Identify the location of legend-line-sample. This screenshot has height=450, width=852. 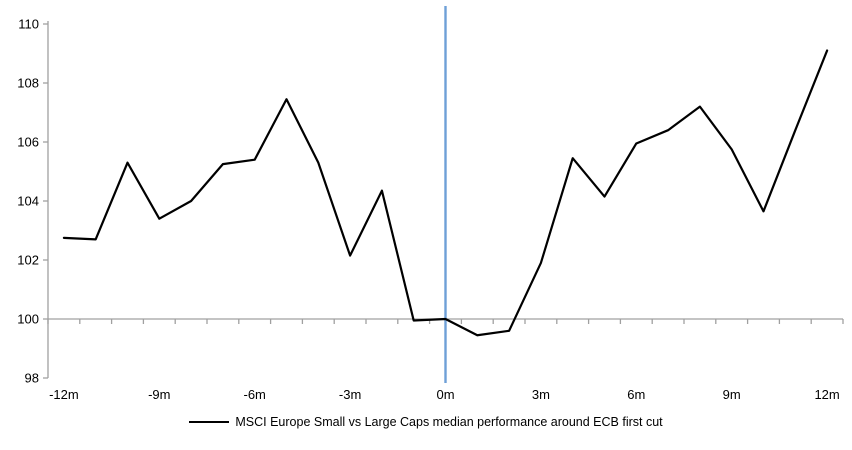
(209, 422).